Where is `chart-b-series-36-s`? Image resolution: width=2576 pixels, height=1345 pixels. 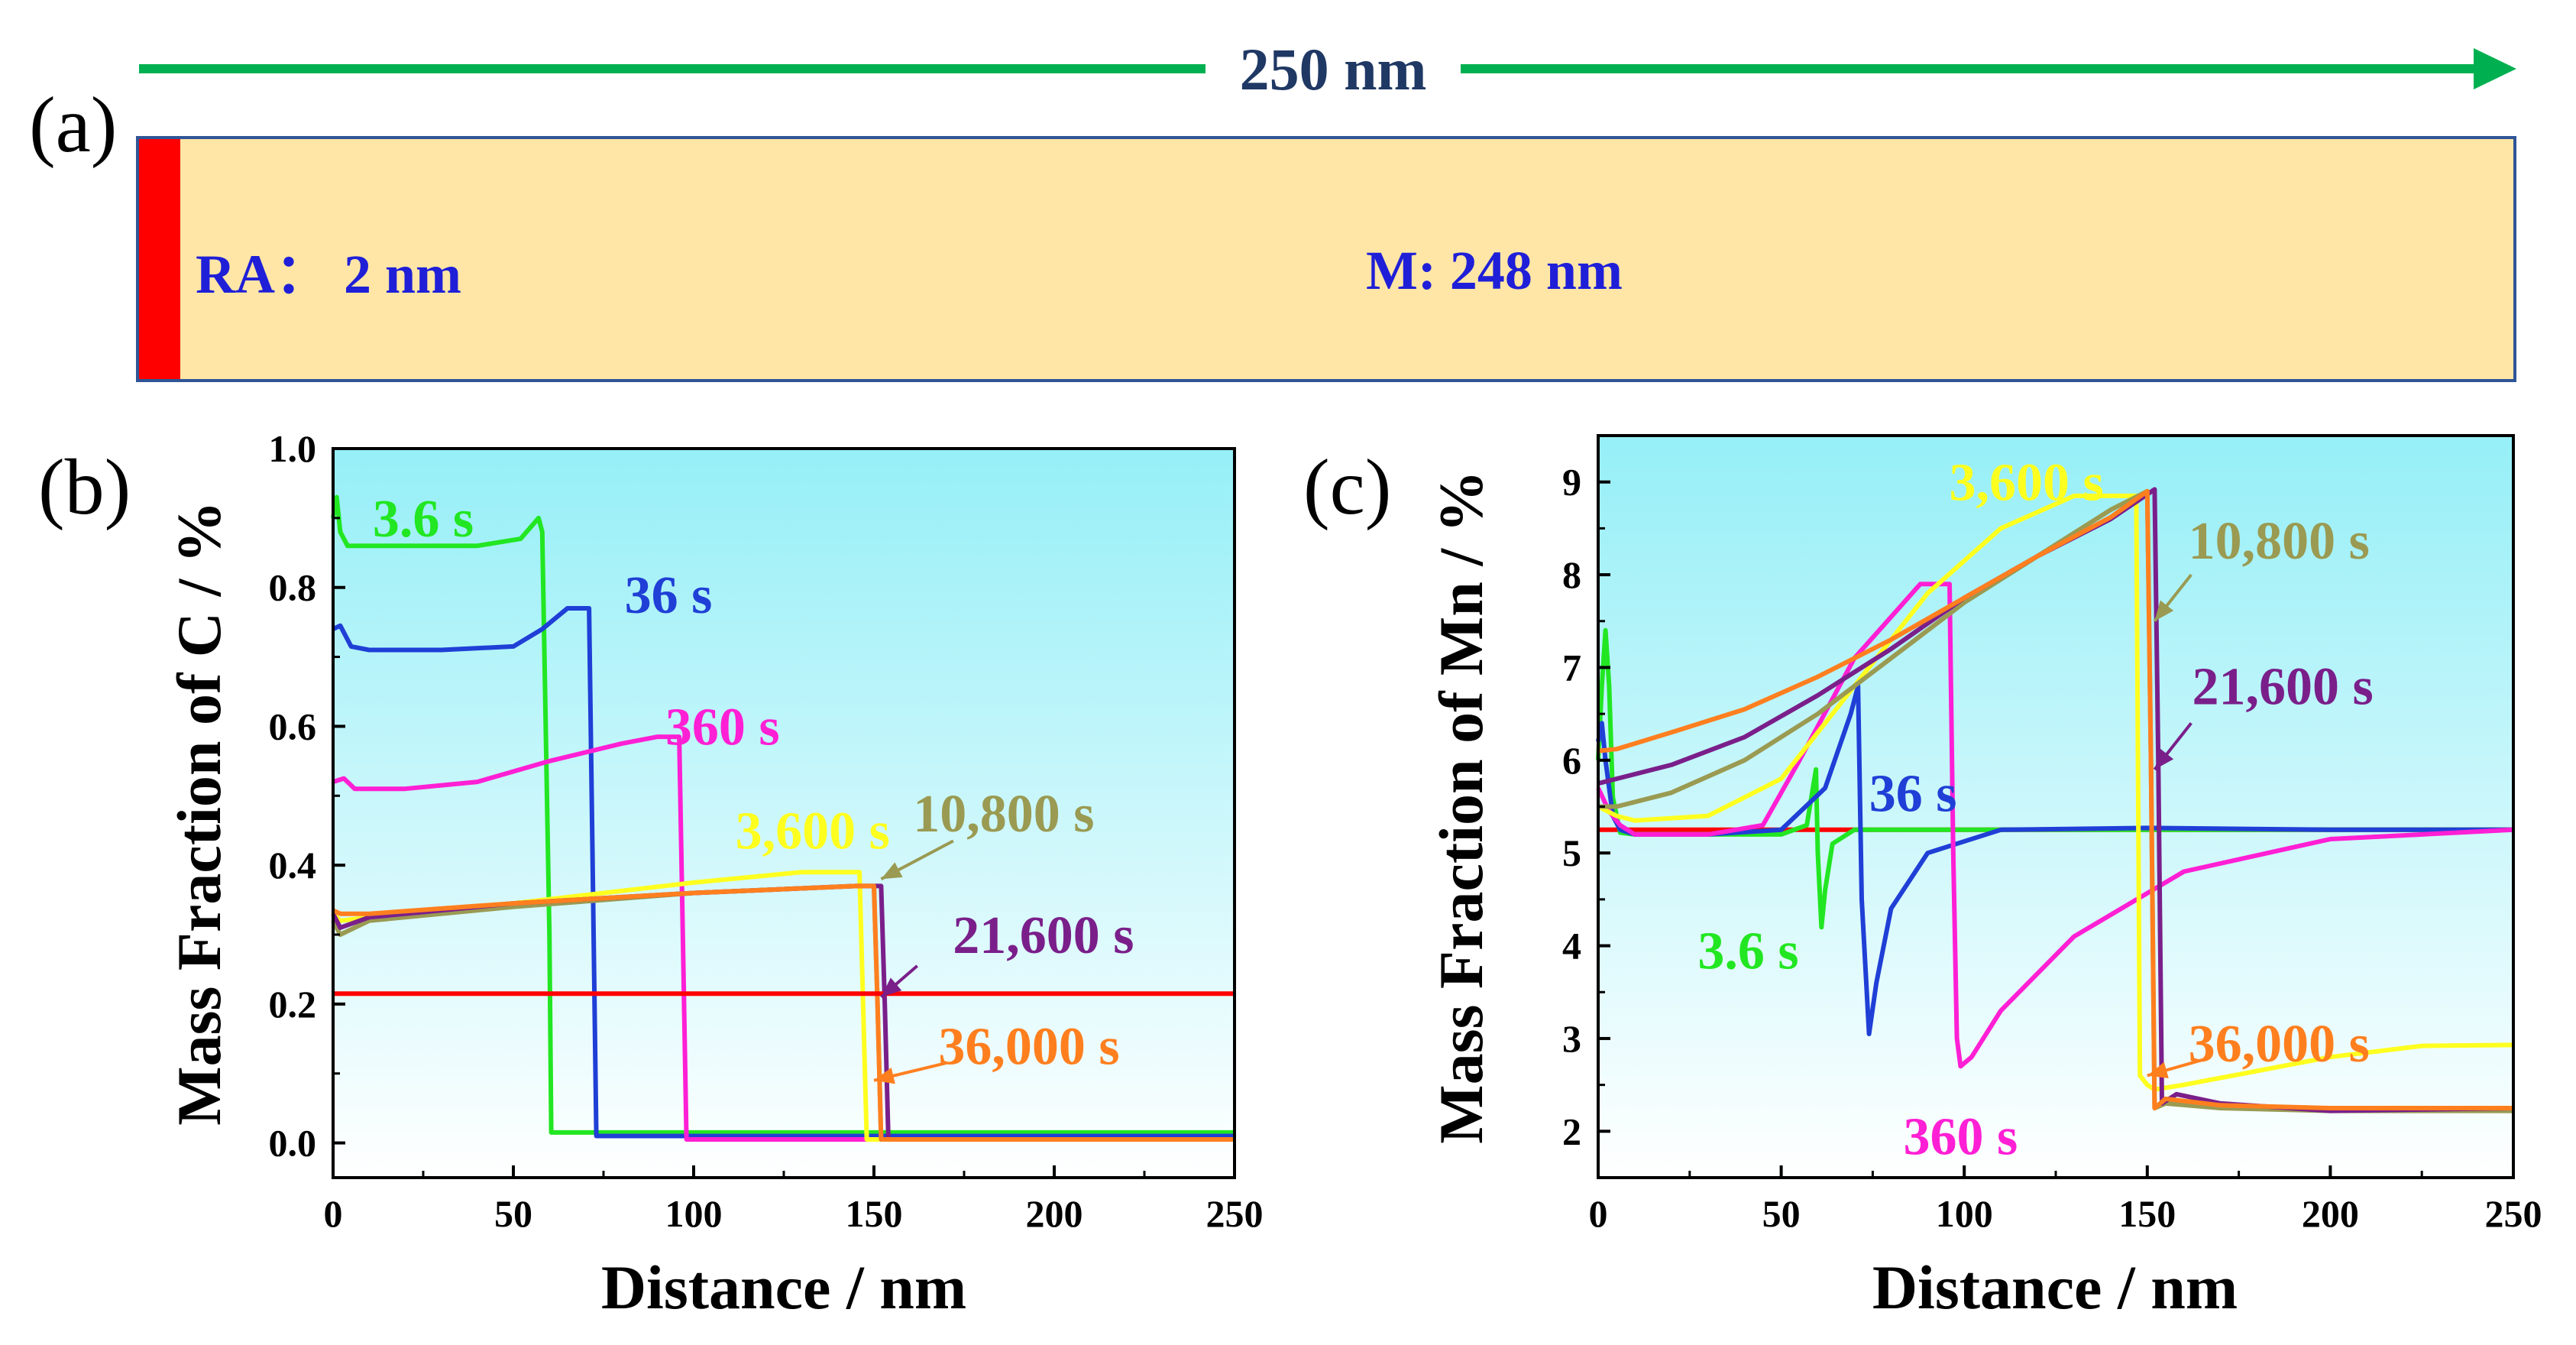
chart-b-series-36-s is located at coordinates (783, 872).